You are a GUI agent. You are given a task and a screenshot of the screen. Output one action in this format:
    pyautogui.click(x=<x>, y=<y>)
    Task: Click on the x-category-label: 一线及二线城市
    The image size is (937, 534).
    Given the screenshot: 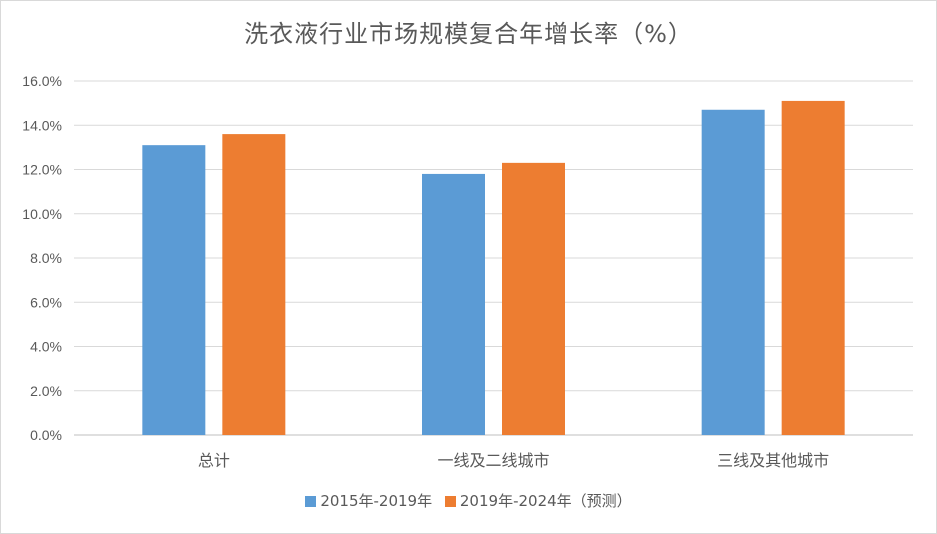 What is the action you would take?
    pyautogui.click(x=493, y=460)
    